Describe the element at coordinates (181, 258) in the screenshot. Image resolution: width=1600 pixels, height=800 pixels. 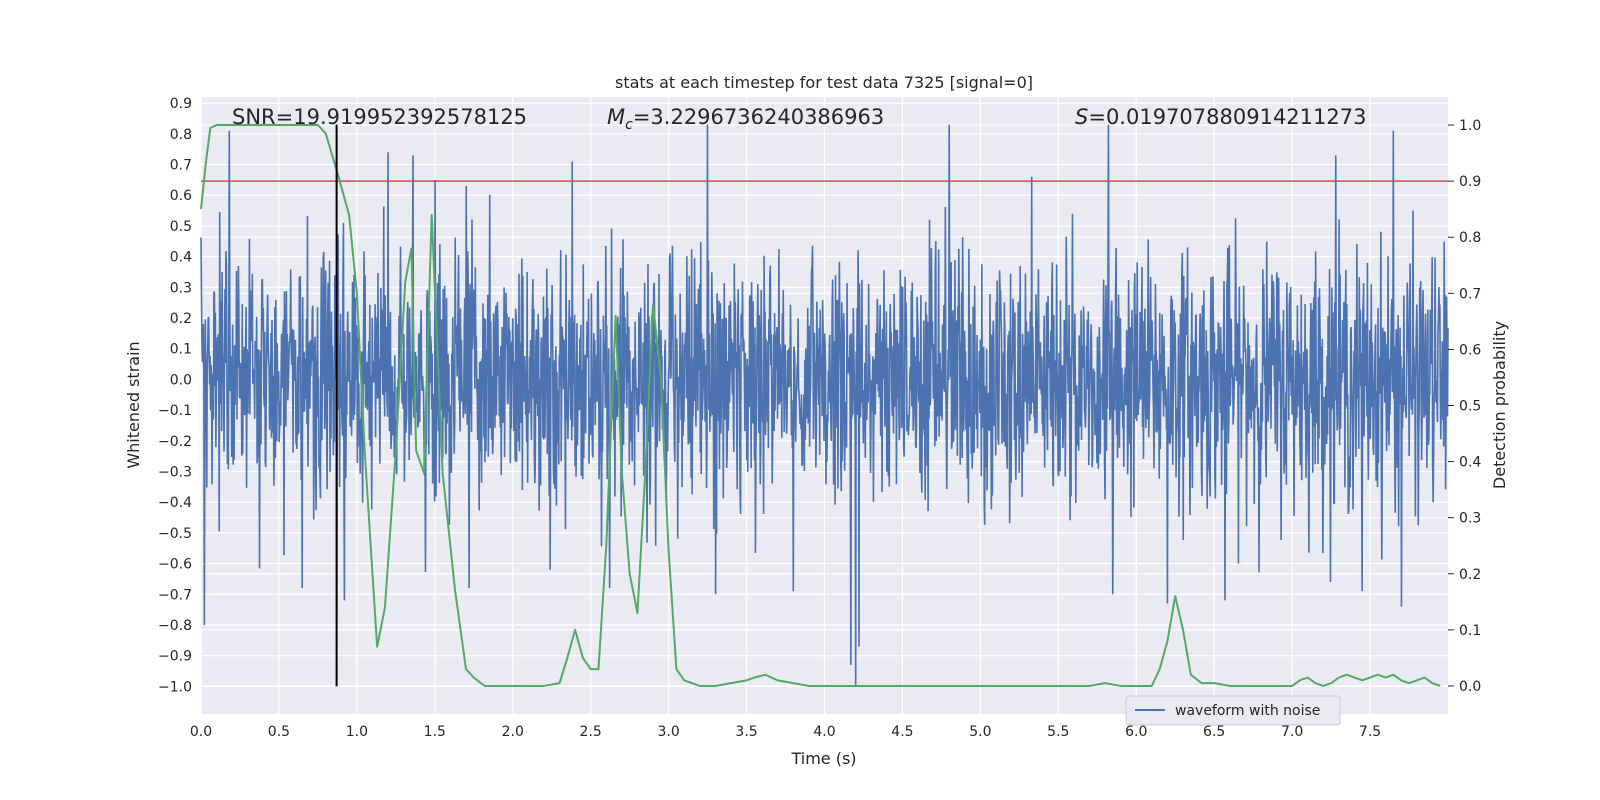
I see `y-left-tick-label: 0.4` at that location.